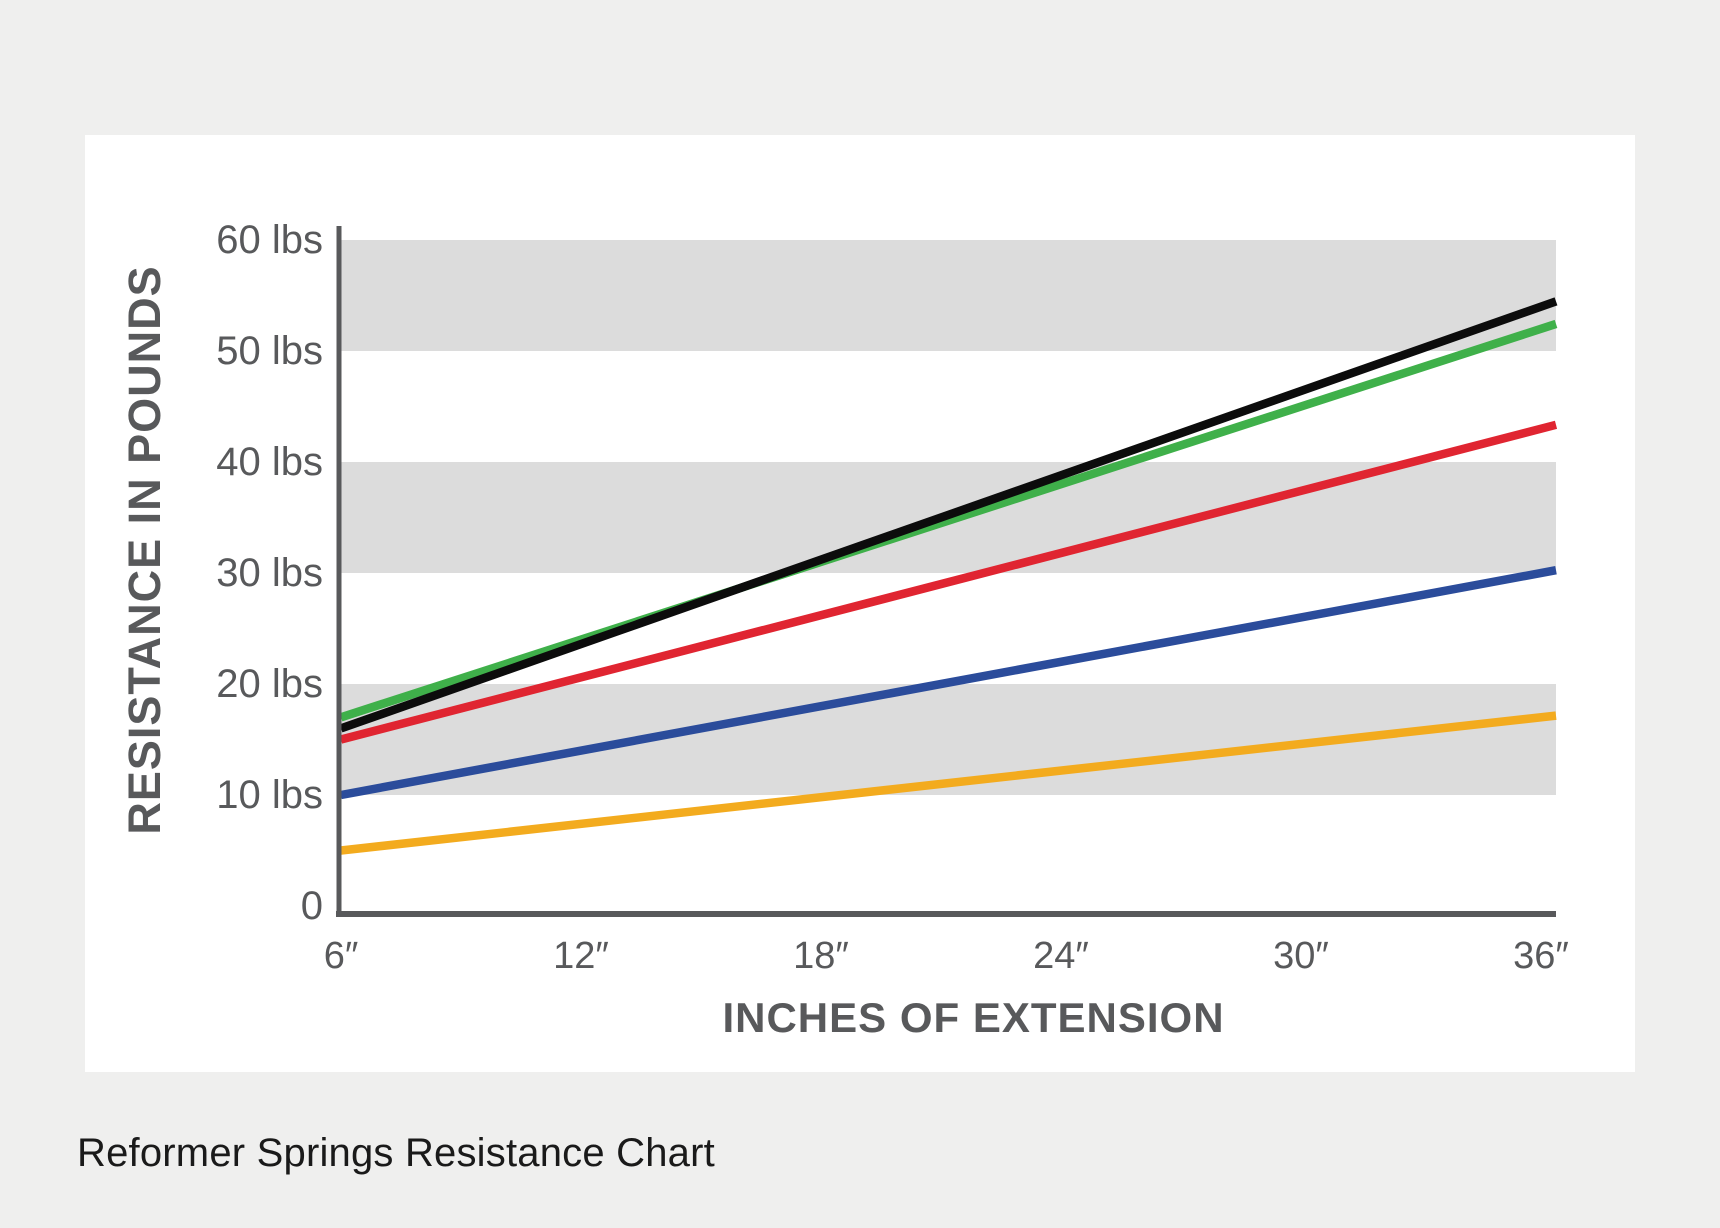  Describe the element at coordinates (396, 1153) in the screenshot. I see `chart-caption: Reformer Springs Resistance Chart` at that location.